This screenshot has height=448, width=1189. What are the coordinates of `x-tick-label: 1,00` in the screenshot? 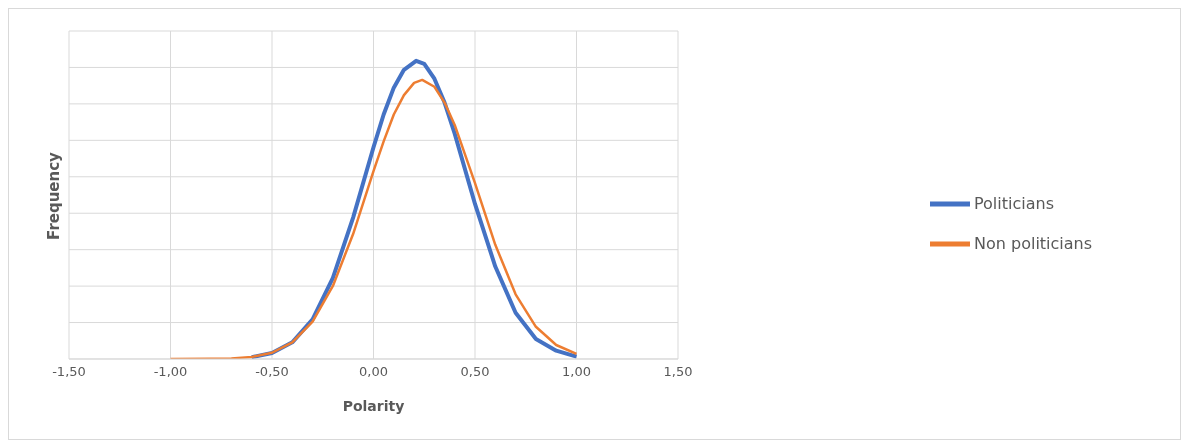 It's located at (576, 372).